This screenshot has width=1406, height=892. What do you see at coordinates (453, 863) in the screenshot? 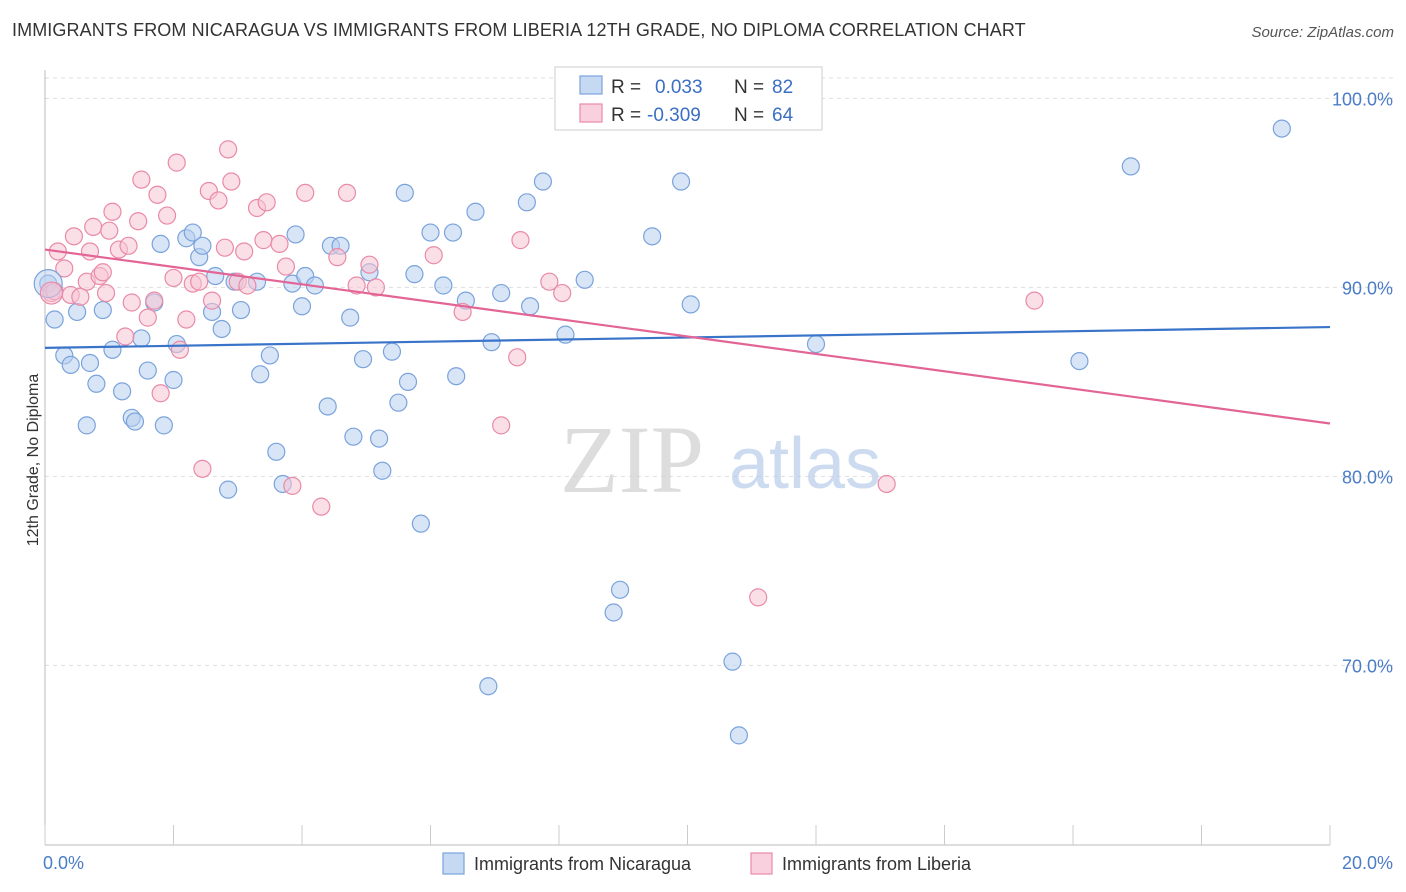
I see `series-swatch-nicaragua` at bounding box center [453, 863].